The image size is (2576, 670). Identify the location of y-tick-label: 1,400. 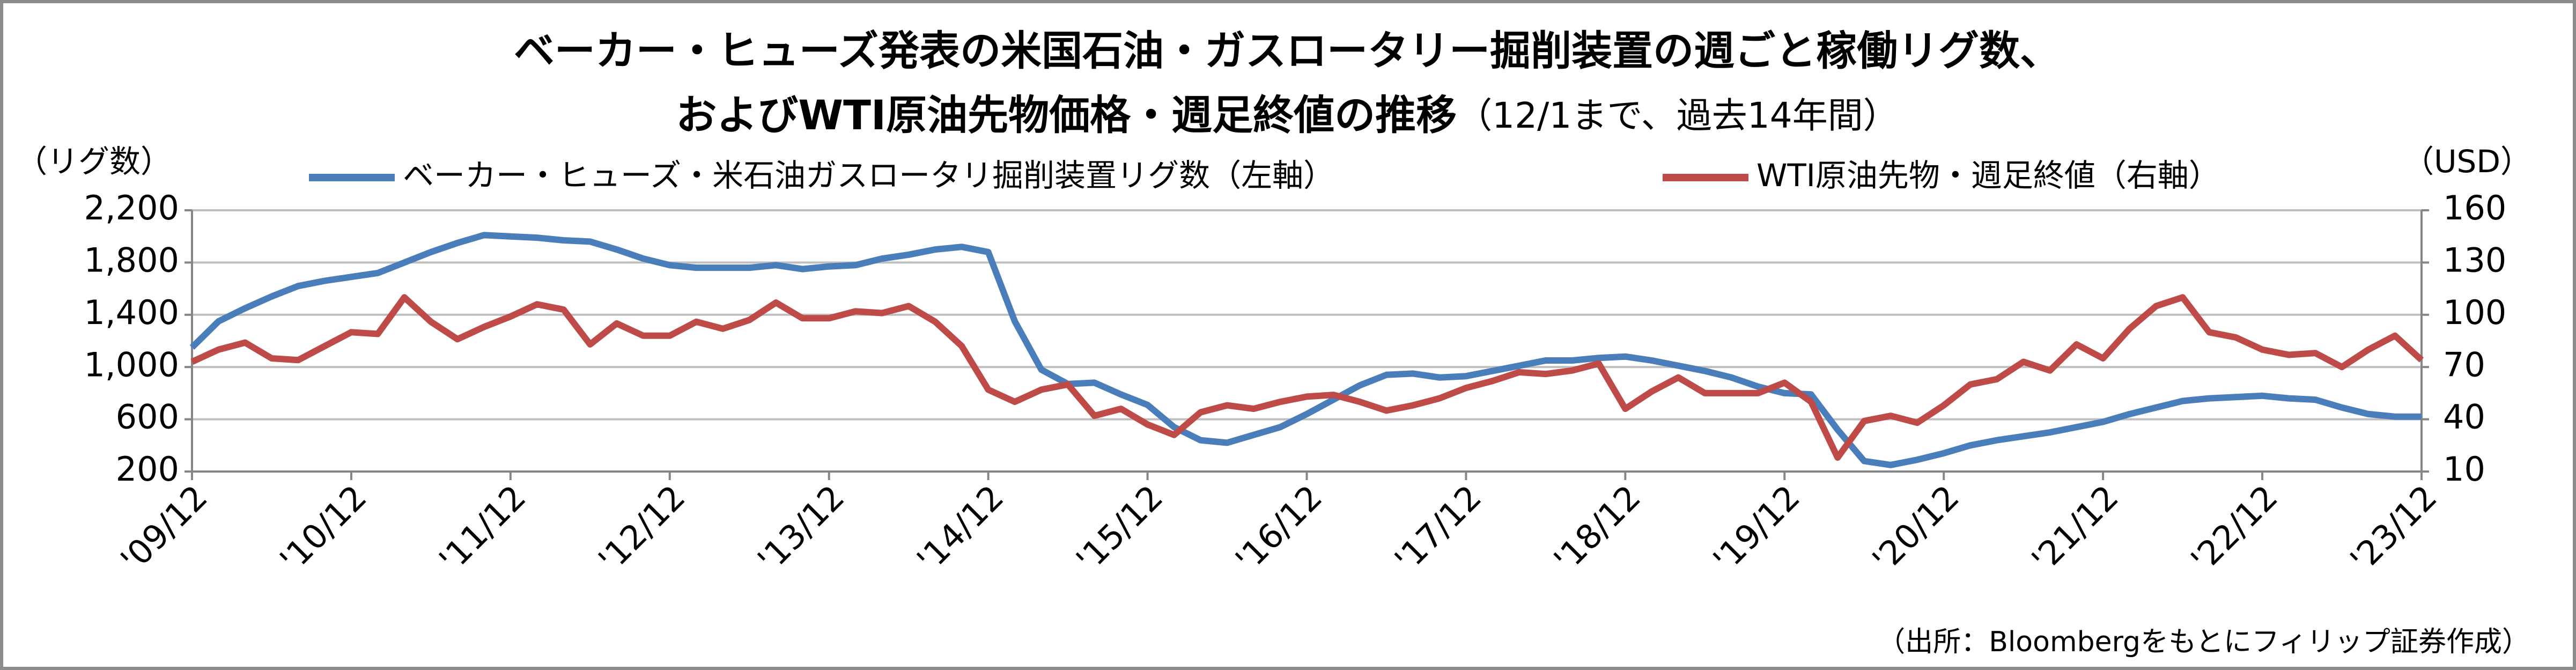
(132, 313).